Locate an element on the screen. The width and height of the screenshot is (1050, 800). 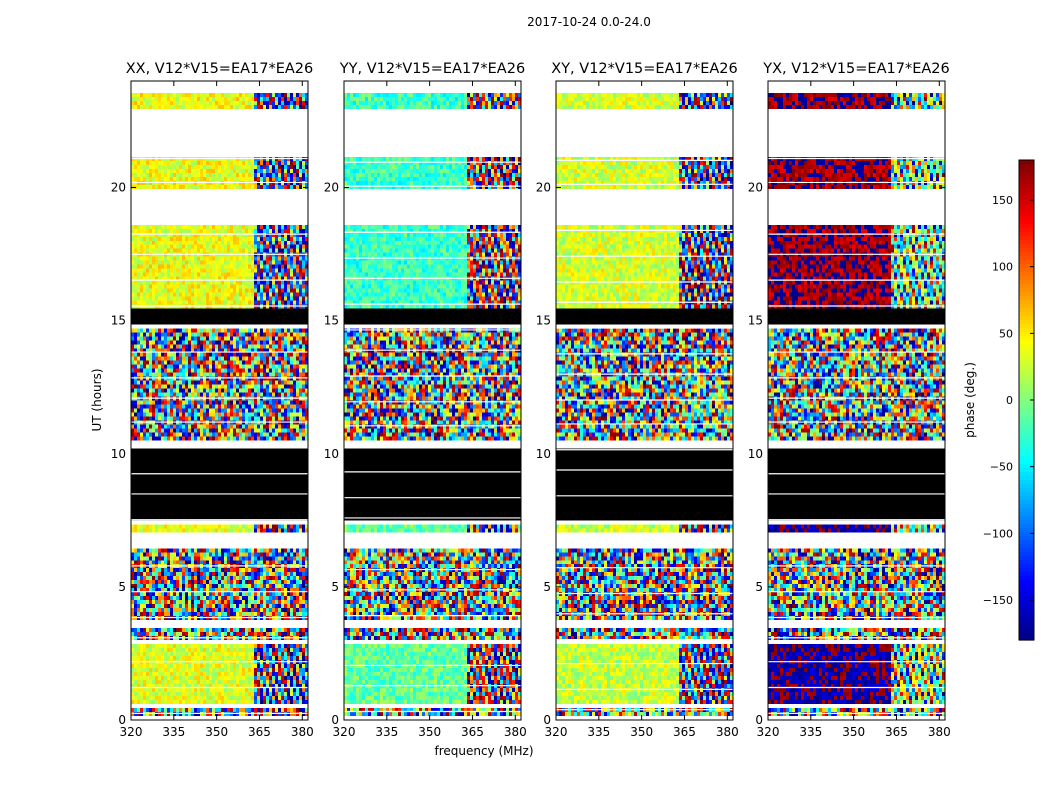
colorbar-tick-label: −100 is located at coordinates (998, 533).